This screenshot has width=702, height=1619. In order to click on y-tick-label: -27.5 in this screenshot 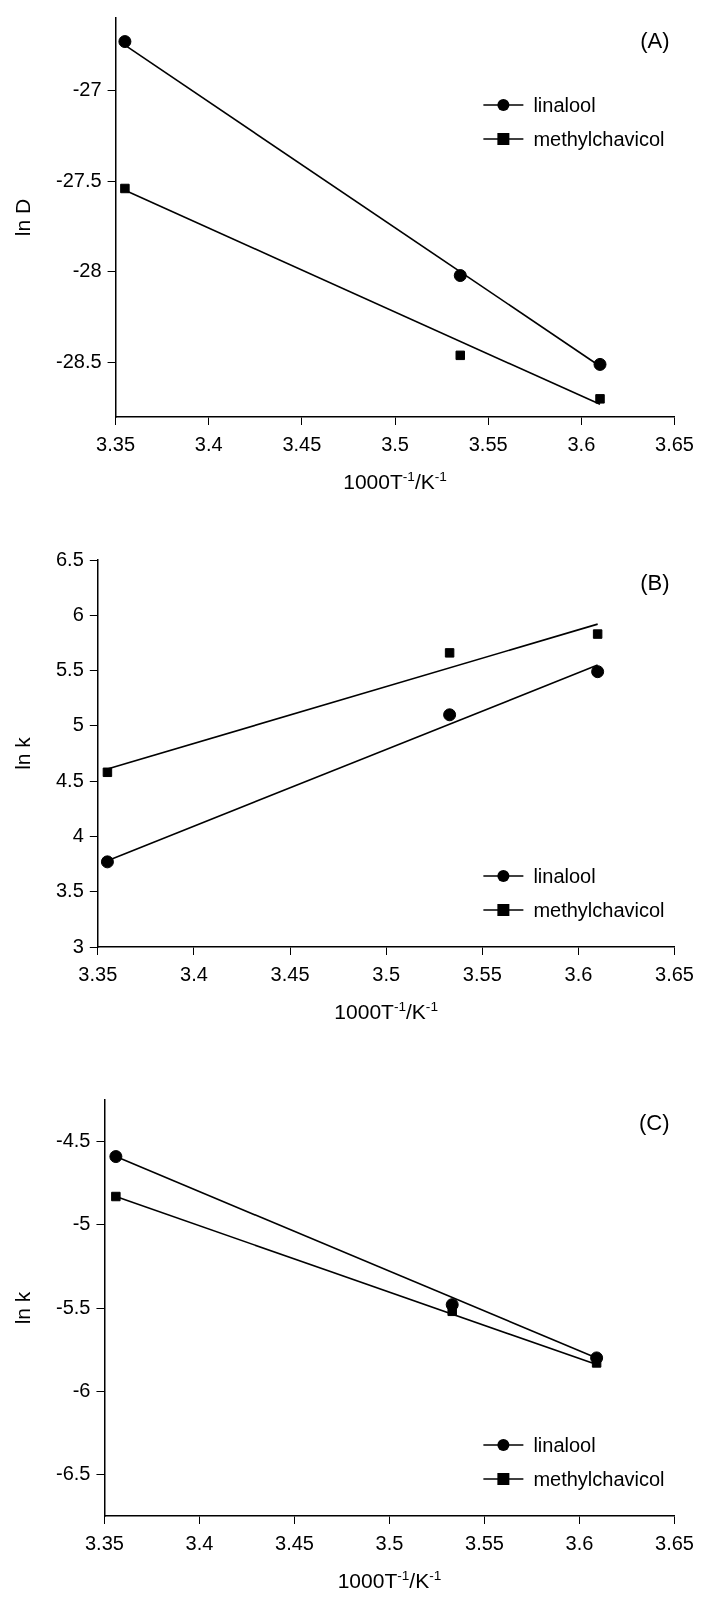, I will do `click(78, 179)`.